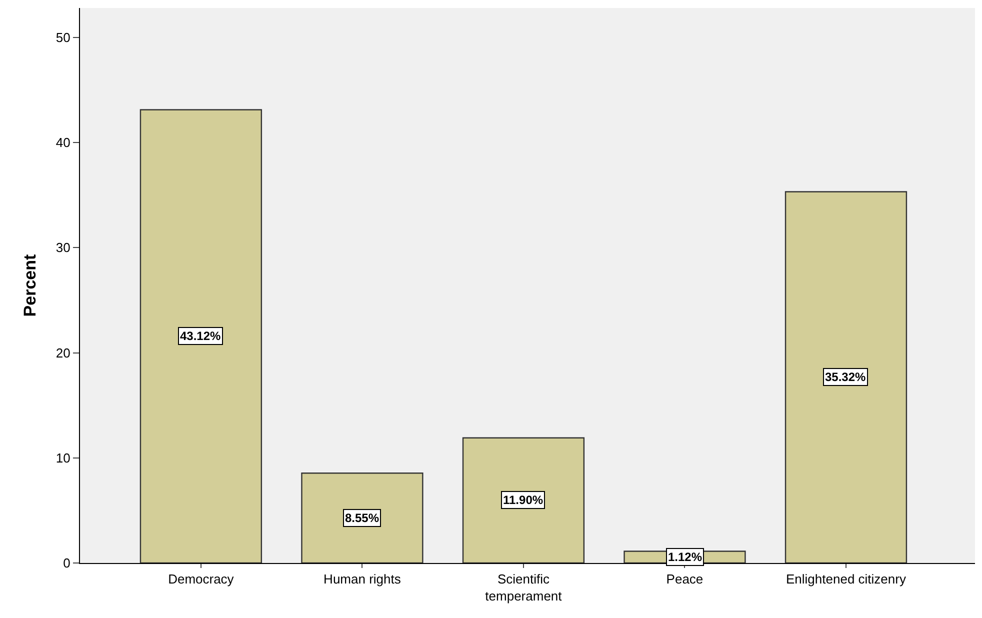 The image size is (982, 618). I want to click on data-label: 8.55%, so click(362, 518).